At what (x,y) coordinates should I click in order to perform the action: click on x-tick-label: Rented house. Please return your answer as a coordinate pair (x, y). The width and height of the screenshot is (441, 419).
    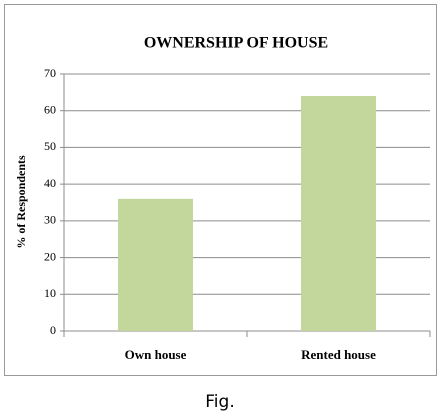
    Looking at the image, I should click on (338, 354).